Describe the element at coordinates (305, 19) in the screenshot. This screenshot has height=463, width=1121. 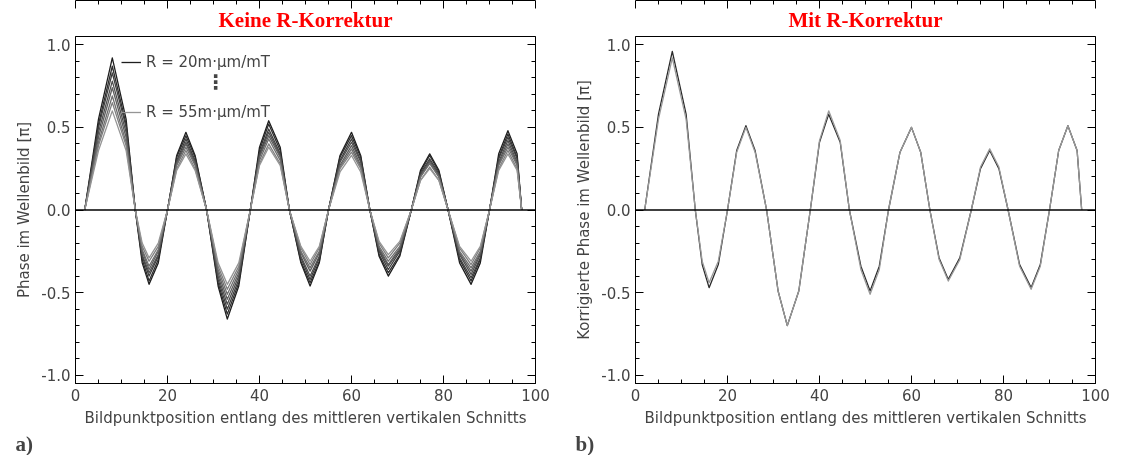
I see `chart-title: Keine R-Korrektur` at that location.